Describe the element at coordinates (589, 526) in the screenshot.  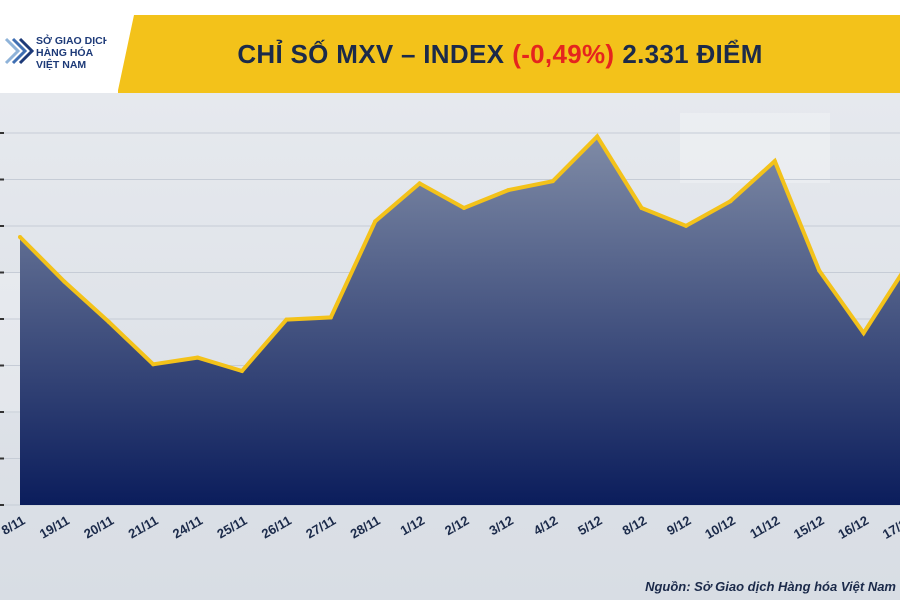
I see `x-tick-label: 5/12` at that location.